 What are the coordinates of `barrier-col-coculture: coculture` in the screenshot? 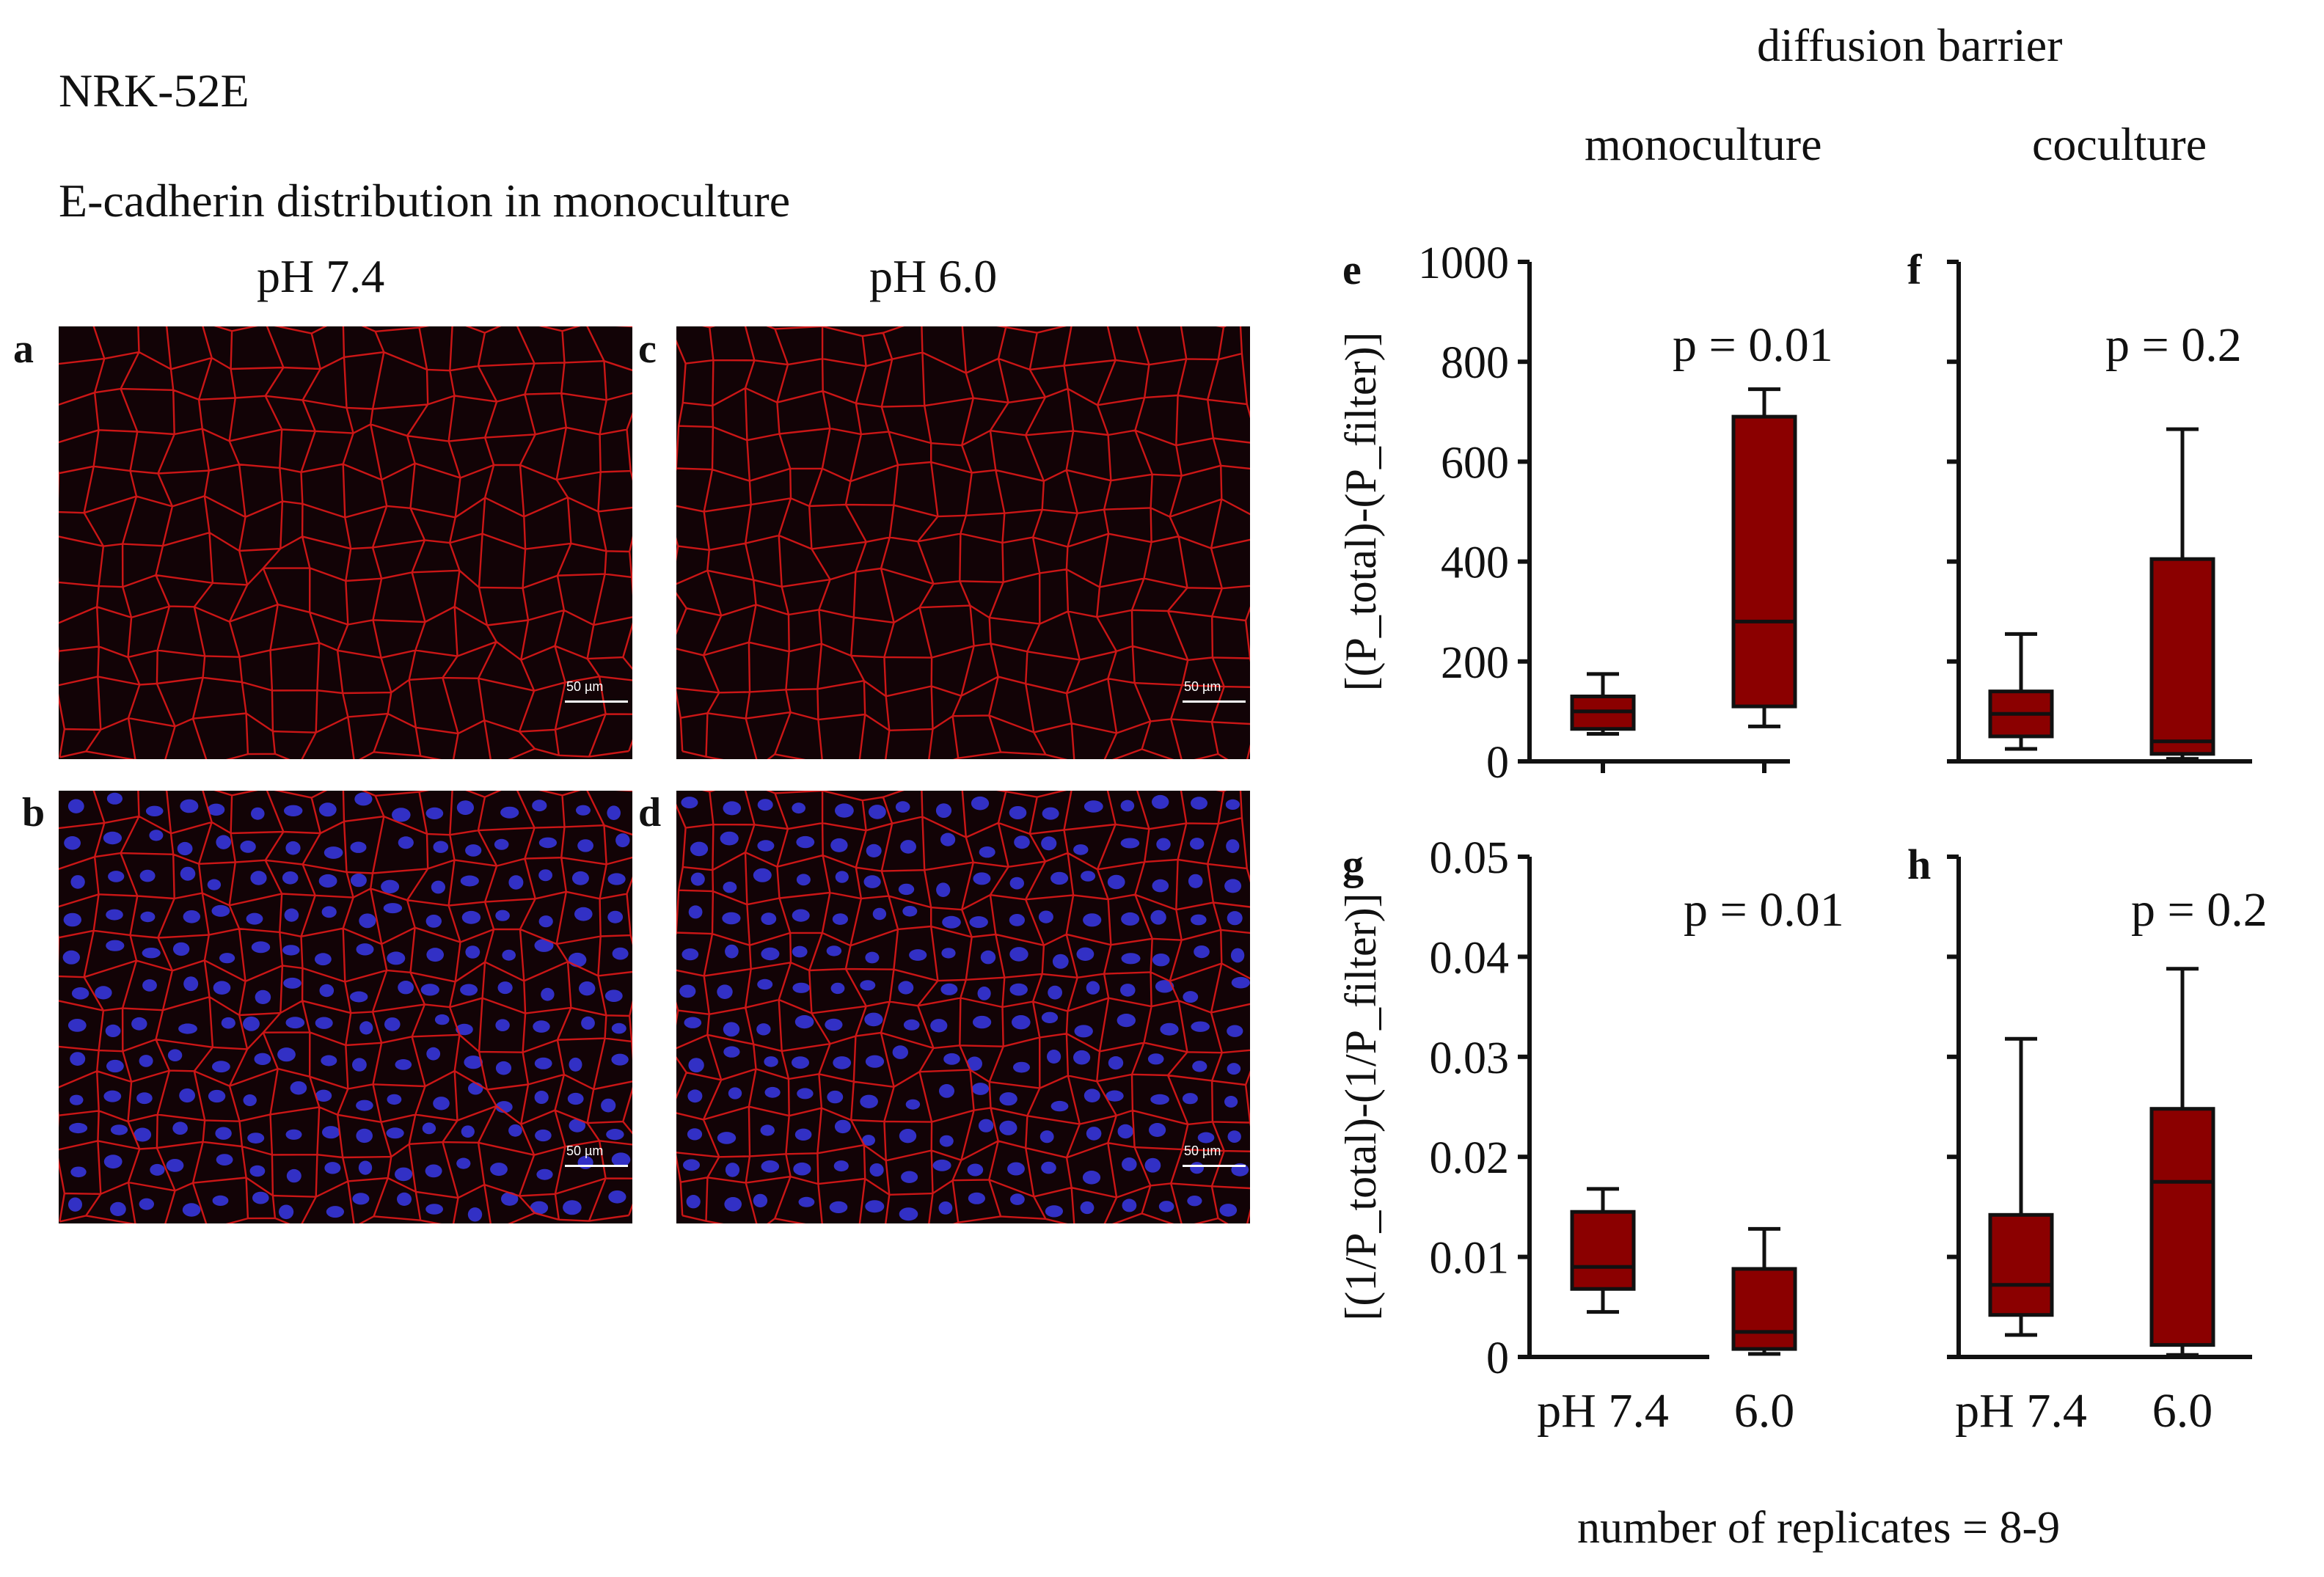 It's located at (2119, 144).